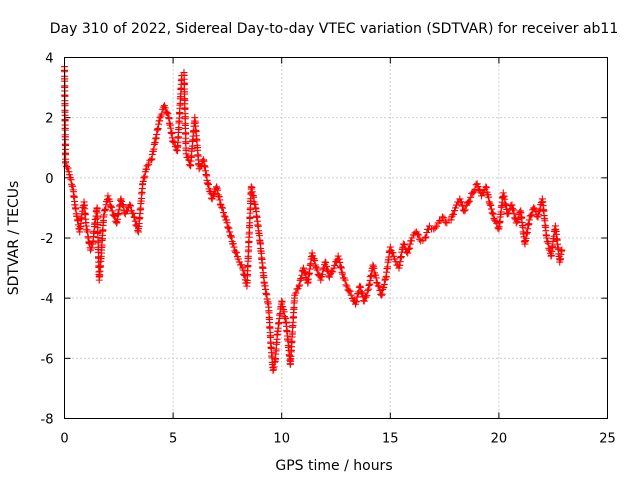 The width and height of the screenshot is (640, 480). What do you see at coordinates (499, 439) in the screenshot?
I see `x-tick-label: 20` at bounding box center [499, 439].